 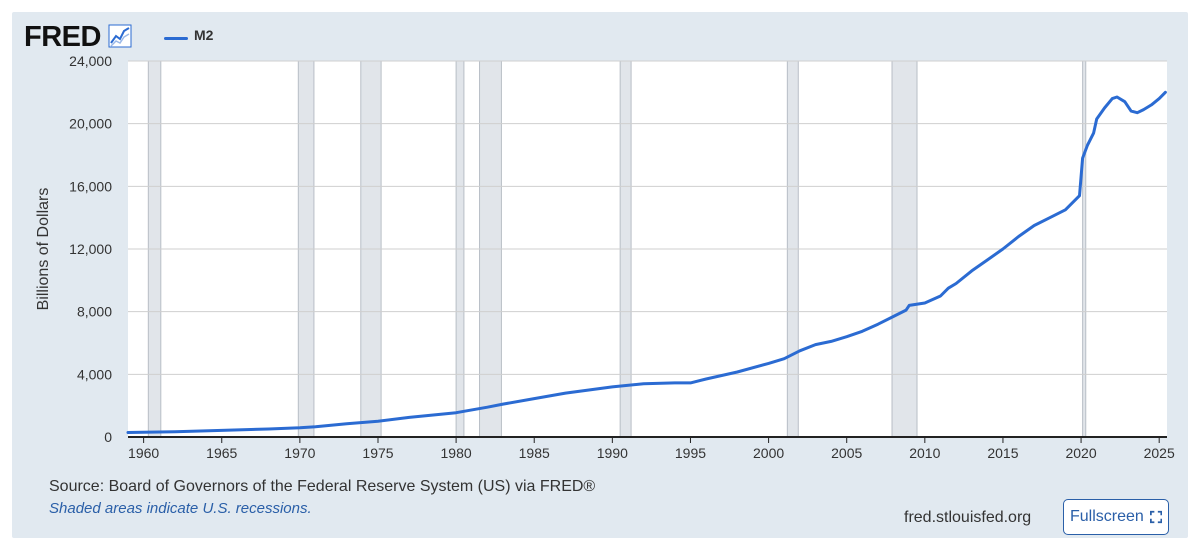 What do you see at coordinates (94, 374) in the screenshot?
I see `y-tick-label: 4,000` at bounding box center [94, 374].